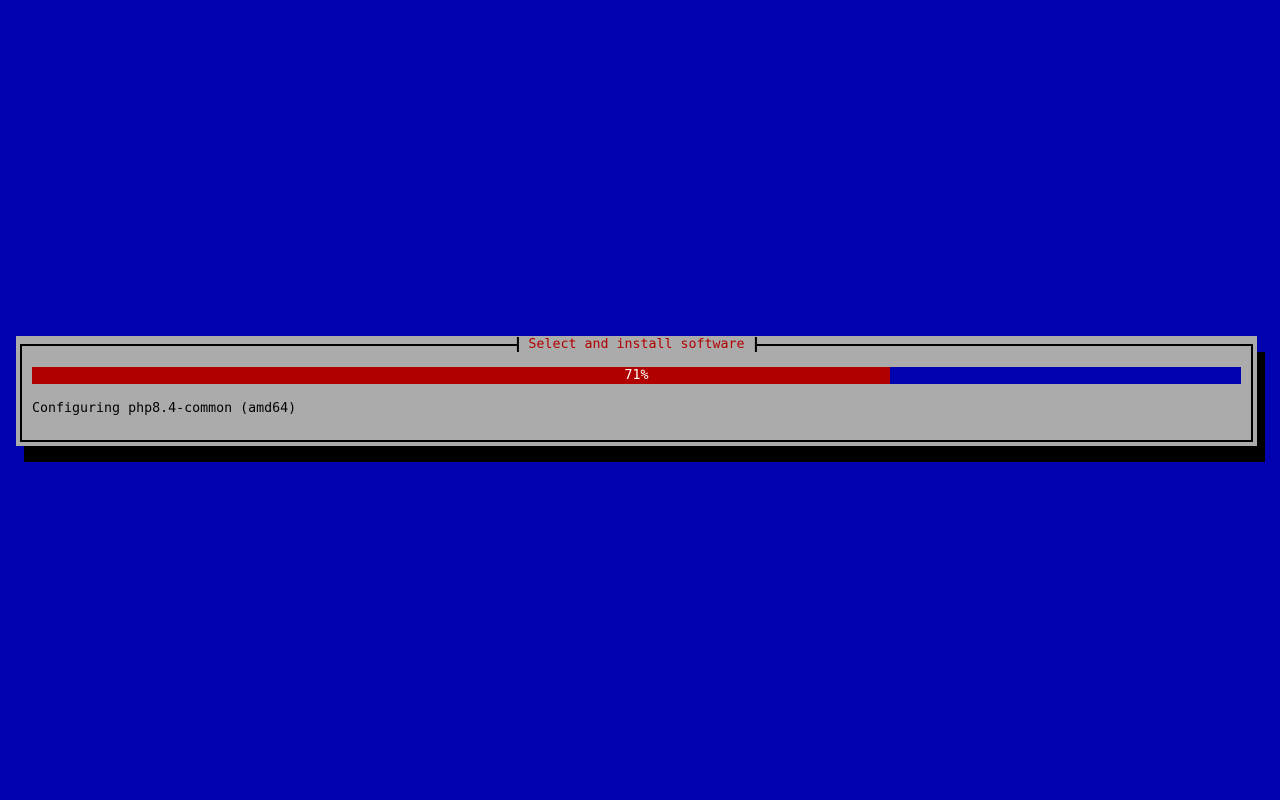 The width and height of the screenshot is (1280, 800). What do you see at coordinates (636, 344) in the screenshot?
I see `dialog-title: Select and install software` at bounding box center [636, 344].